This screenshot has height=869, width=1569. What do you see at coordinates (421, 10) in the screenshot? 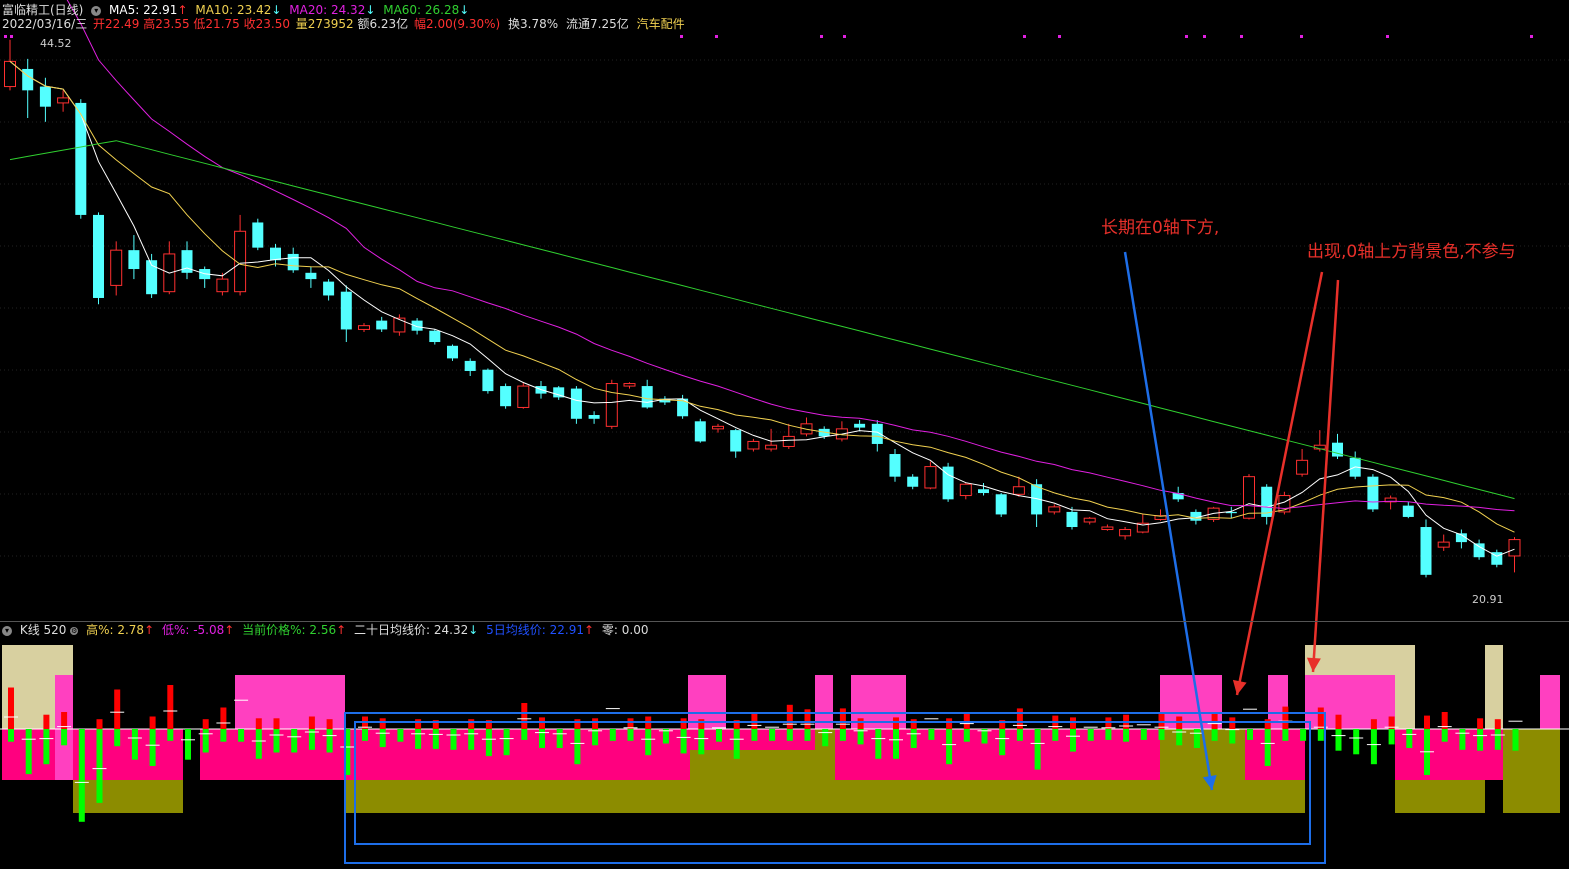
I see `ma60-legend: MA60: 26.28` at bounding box center [421, 10].